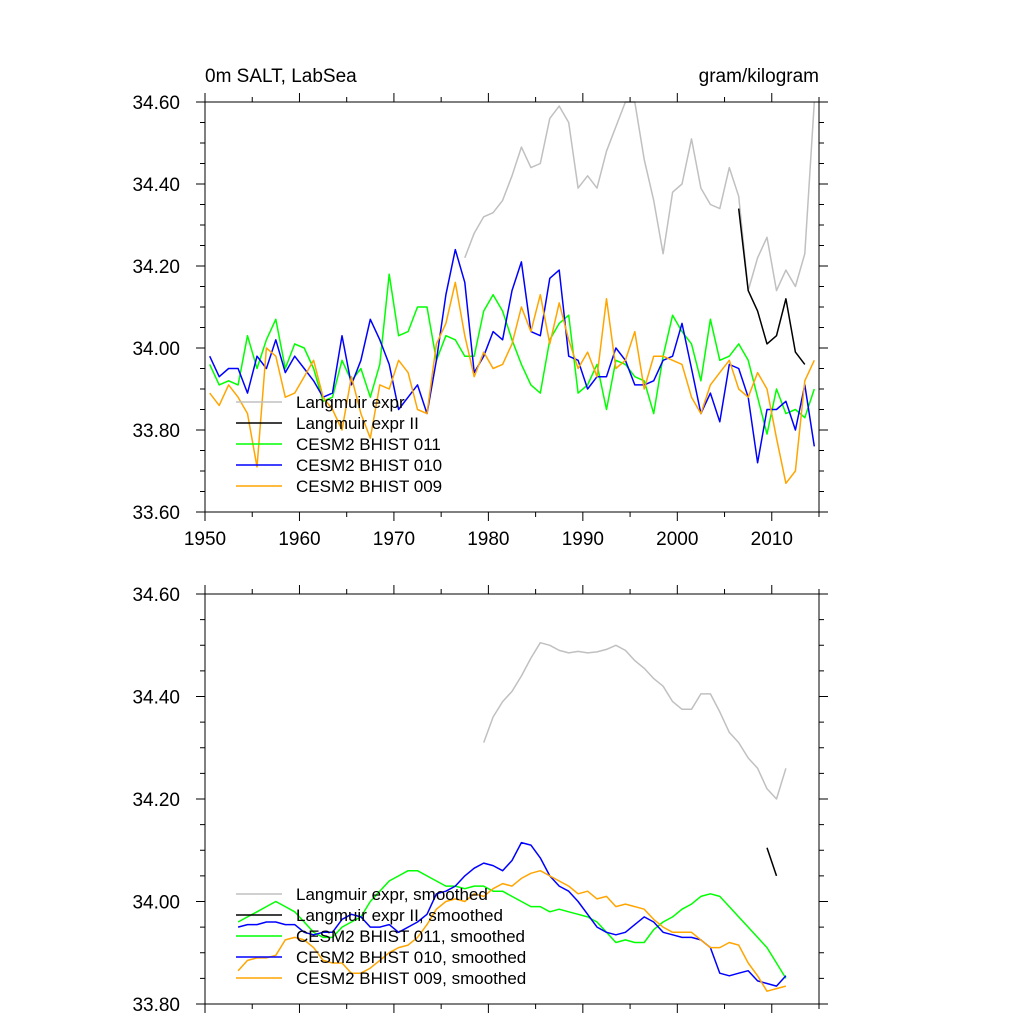 This screenshot has width=1024, height=1024. I want to click on x-tick-label: 1980, so click(488, 539).